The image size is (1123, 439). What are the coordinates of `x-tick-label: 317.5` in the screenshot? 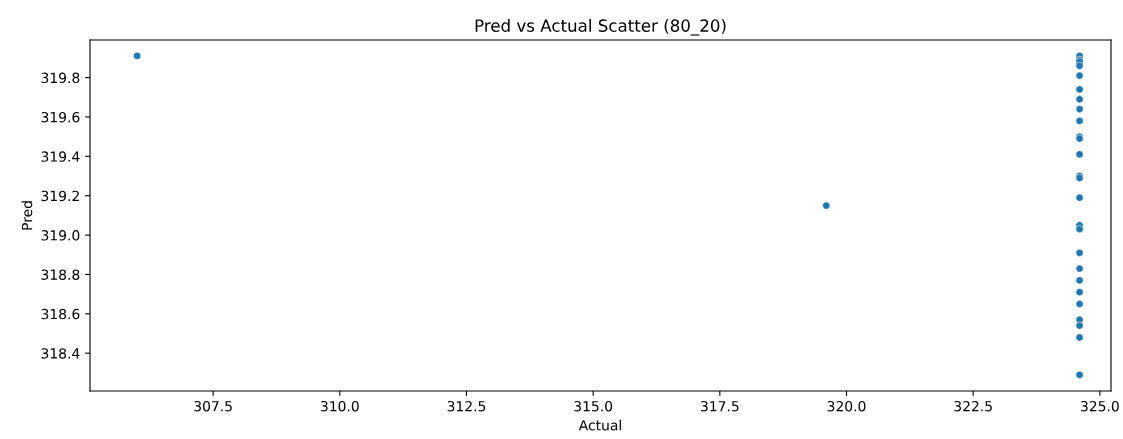 It's located at (720, 406).